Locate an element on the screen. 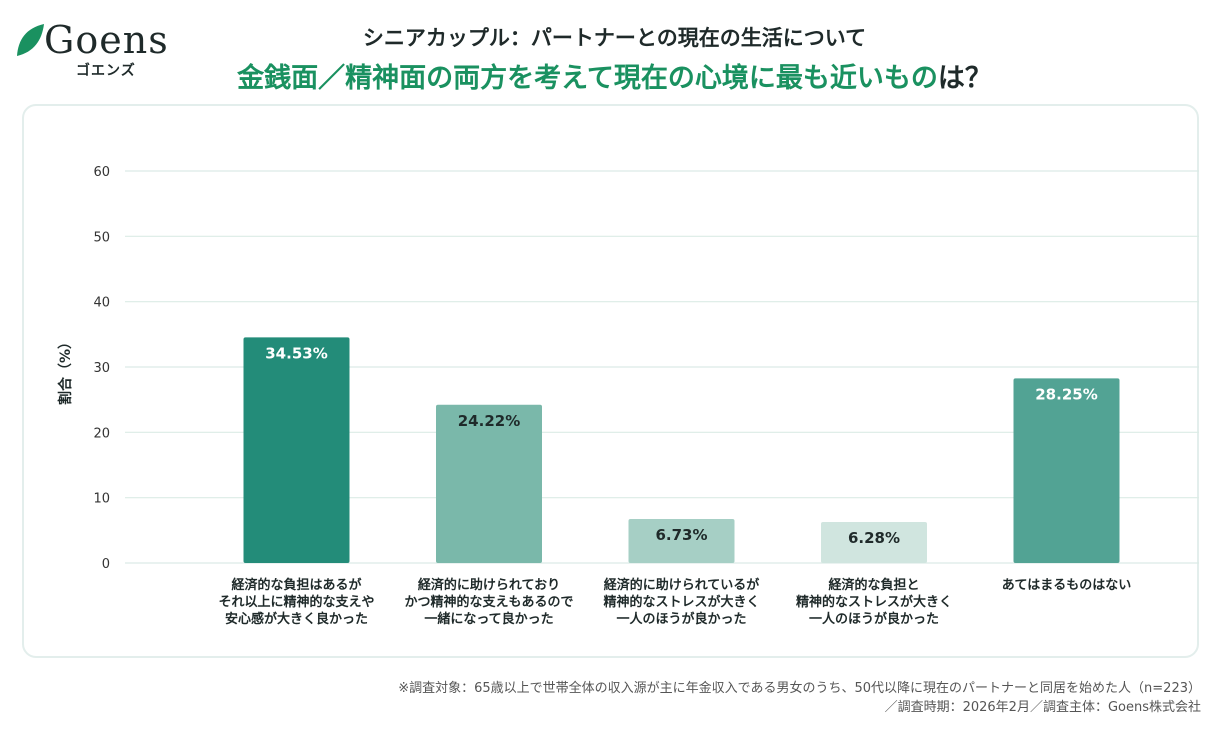 This screenshot has height=730, width=1229. survey-source: ／調査時期：2026年2月／調査主体：Goens株式会社 is located at coordinates (1042, 707).